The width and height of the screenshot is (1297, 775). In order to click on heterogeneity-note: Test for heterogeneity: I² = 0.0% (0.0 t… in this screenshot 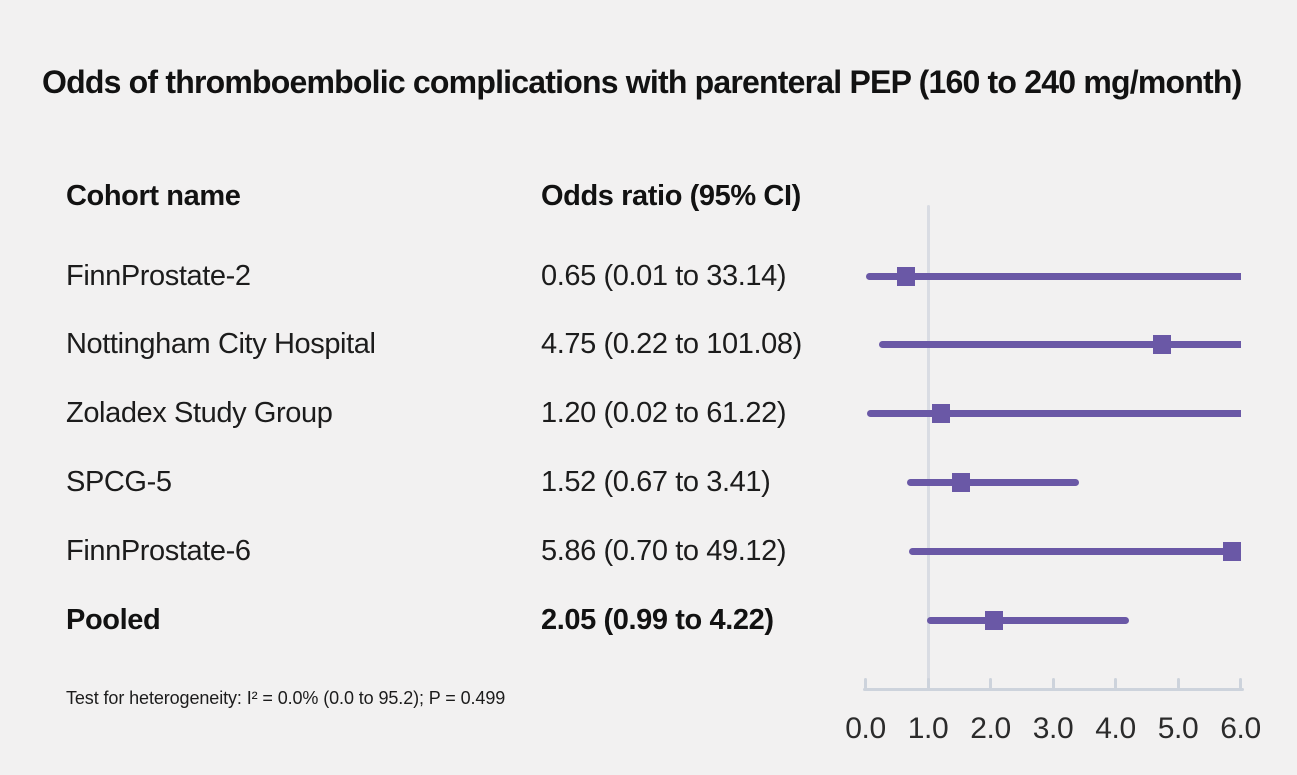, I will do `click(286, 698)`.